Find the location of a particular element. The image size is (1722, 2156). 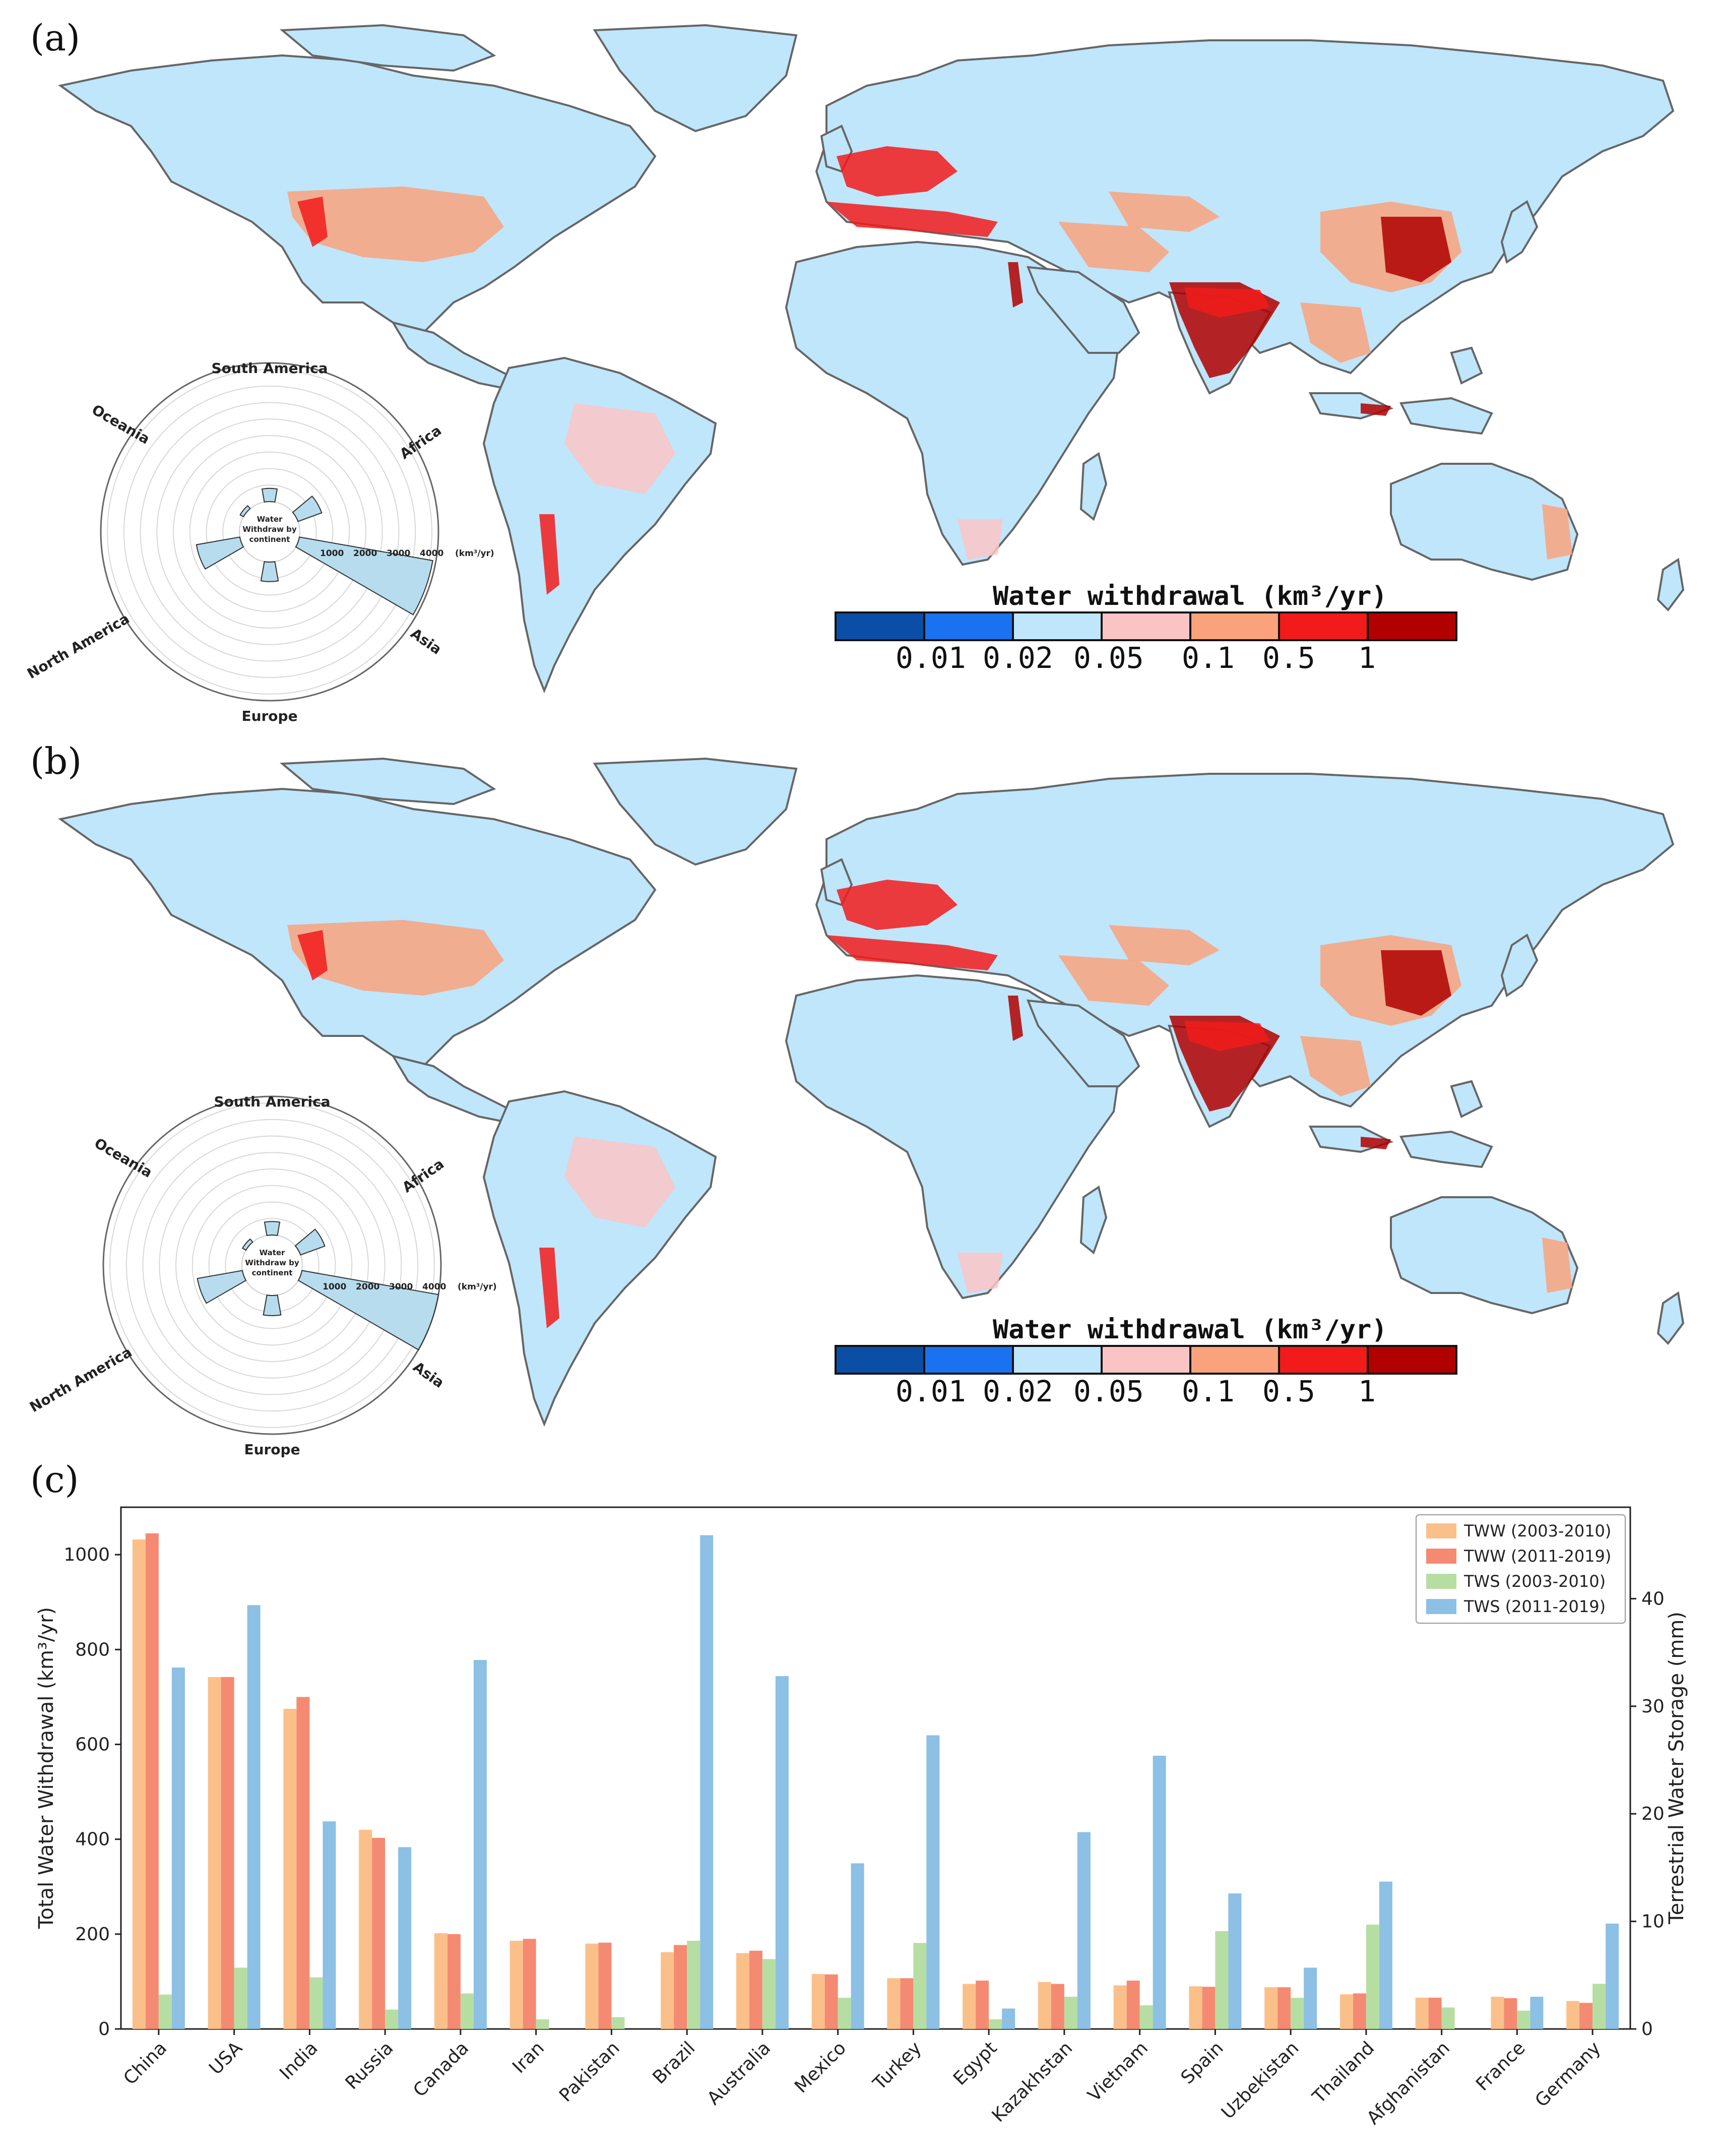

continent-label: Europe is located at coordinates (272, 1449).